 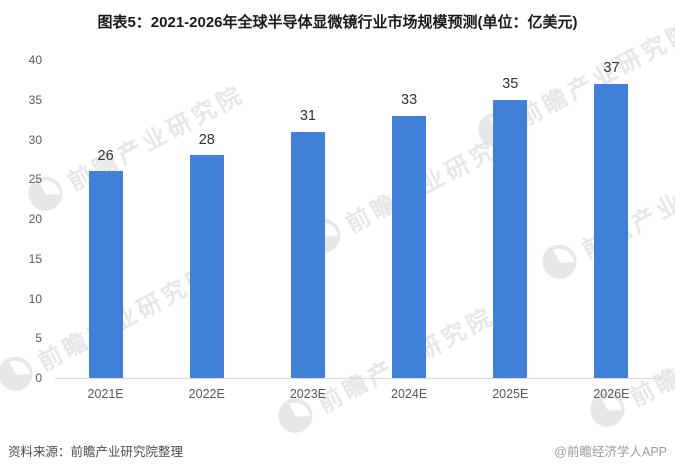 I want to click on bar-value-label: 37, so click(x=611, y=68).